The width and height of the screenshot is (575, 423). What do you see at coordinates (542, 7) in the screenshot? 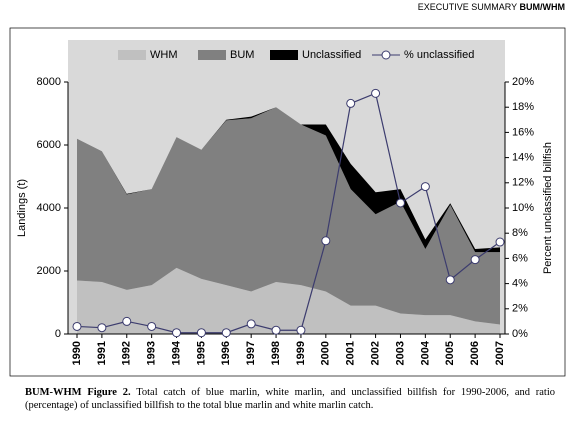
I see `header-bold: BUM/WHM` at bounding box center [542, 7].